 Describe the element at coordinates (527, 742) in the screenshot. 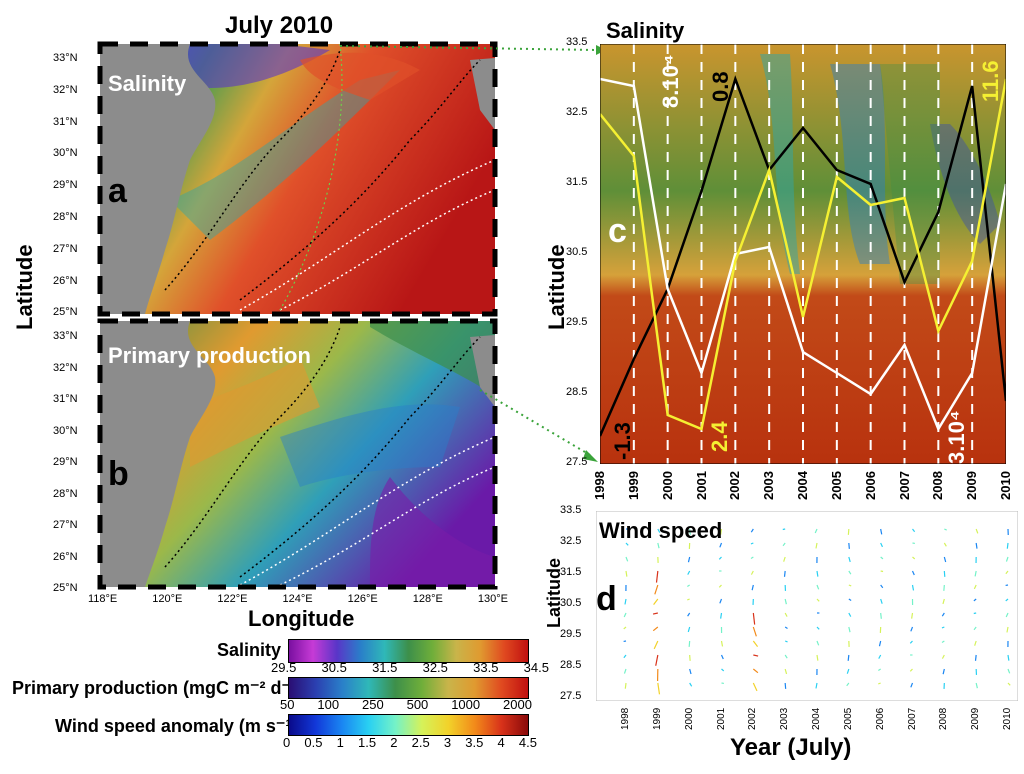

I see `cbar-tick: 4.5` at that location.